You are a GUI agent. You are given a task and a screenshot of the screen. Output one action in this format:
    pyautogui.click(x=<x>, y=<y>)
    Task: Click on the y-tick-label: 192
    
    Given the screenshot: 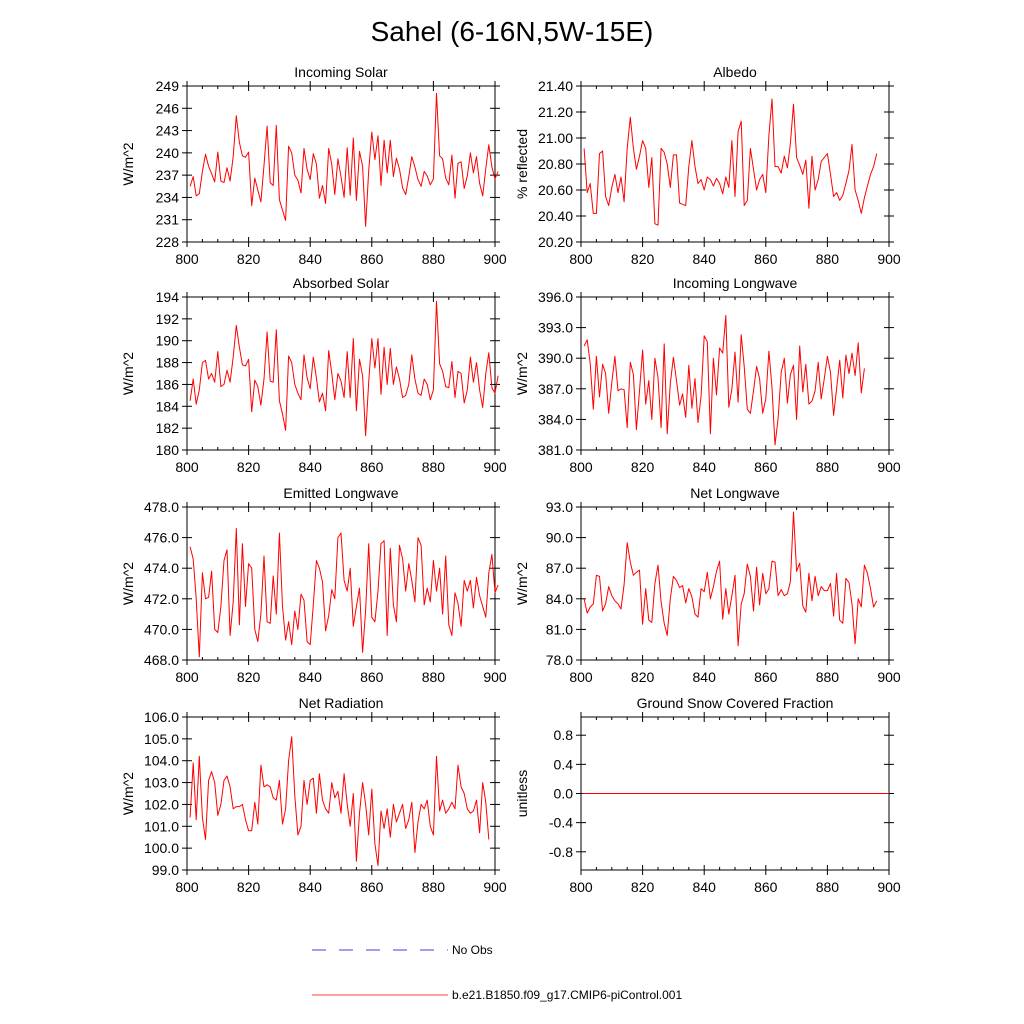 What is the action you would take?
    pyautogui.click(x=168, y=319)
    